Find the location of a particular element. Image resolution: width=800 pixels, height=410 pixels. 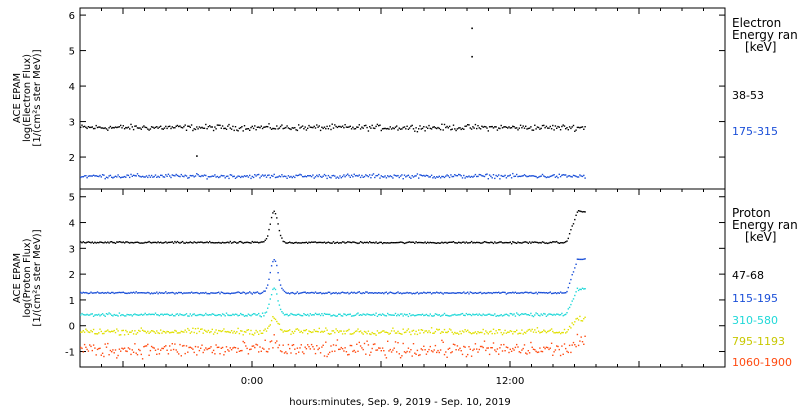

proton-y-tick-label: 5 is located at coordinates (72, 198).